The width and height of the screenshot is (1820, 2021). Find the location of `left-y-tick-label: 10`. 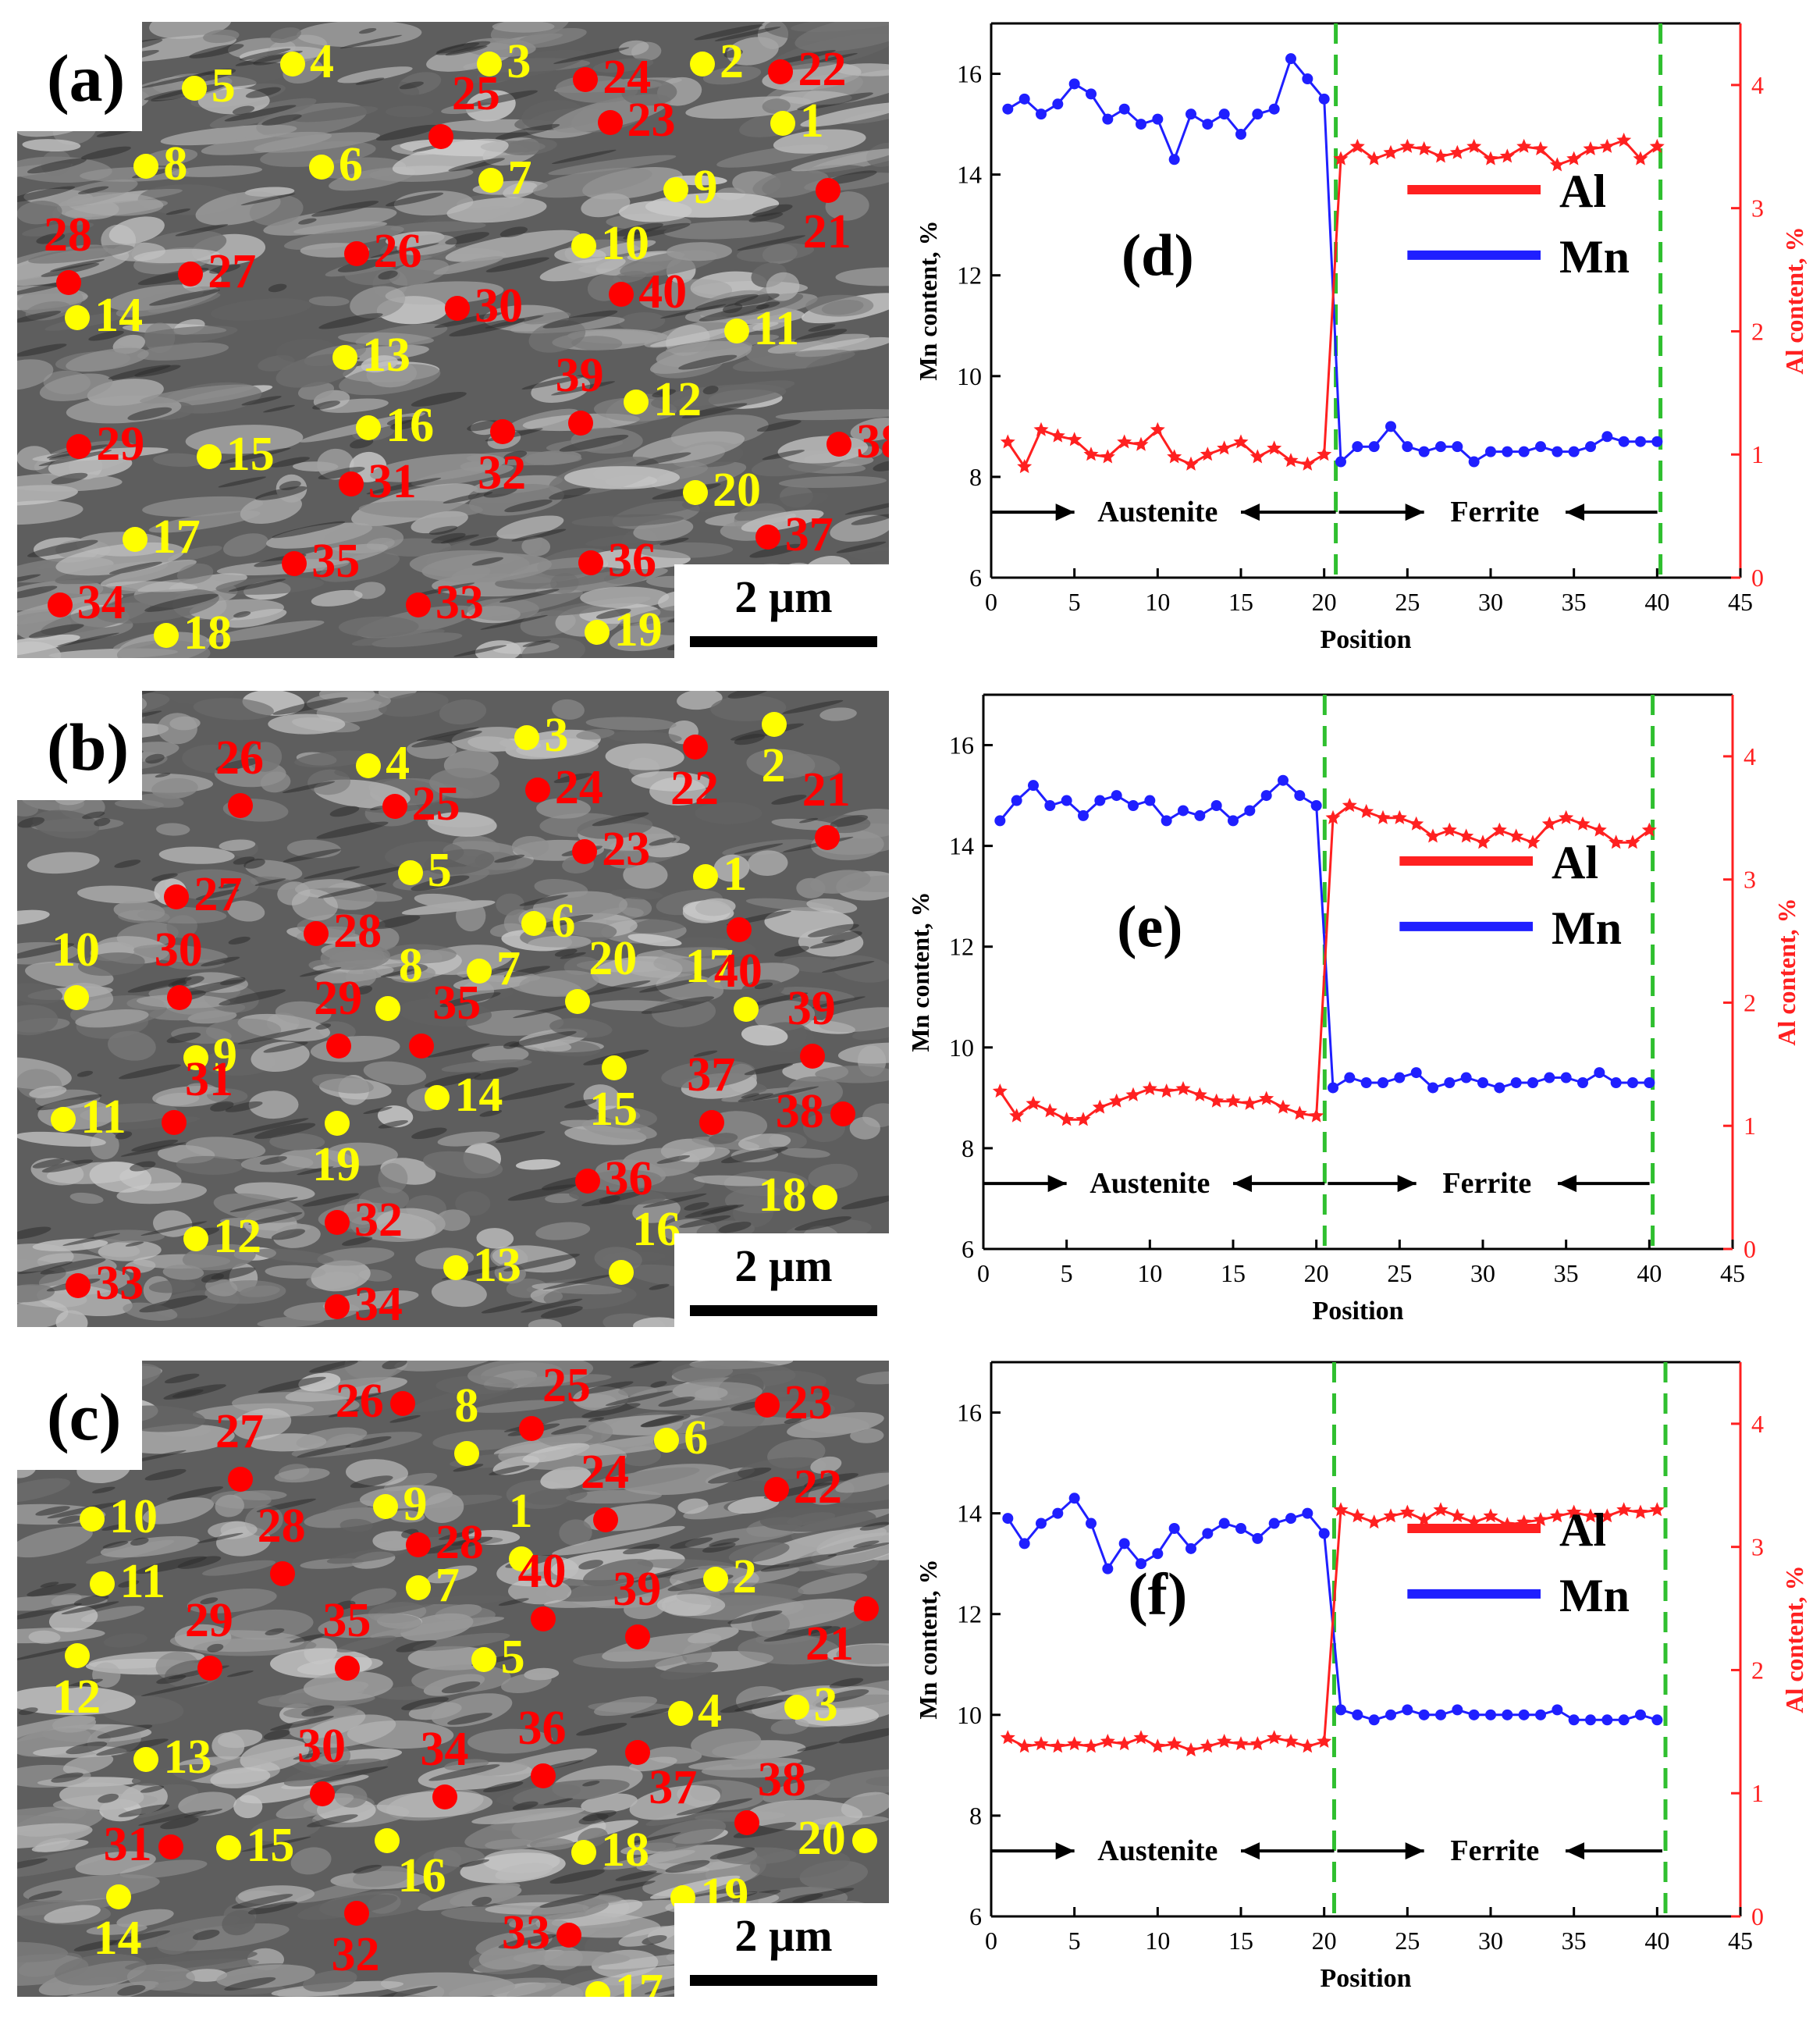

left-y-tick-label: 10 is located at coordinates (970, 1715).